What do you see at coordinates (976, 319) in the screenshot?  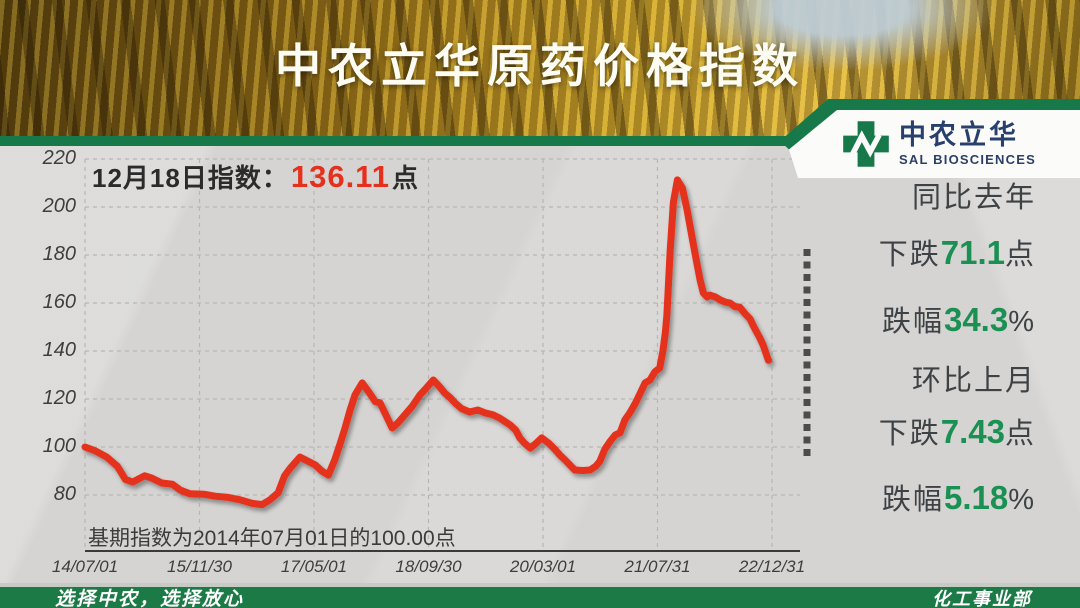 I see `stat-yoy-pct-value: 34.3` at bounding box center [976, 319].